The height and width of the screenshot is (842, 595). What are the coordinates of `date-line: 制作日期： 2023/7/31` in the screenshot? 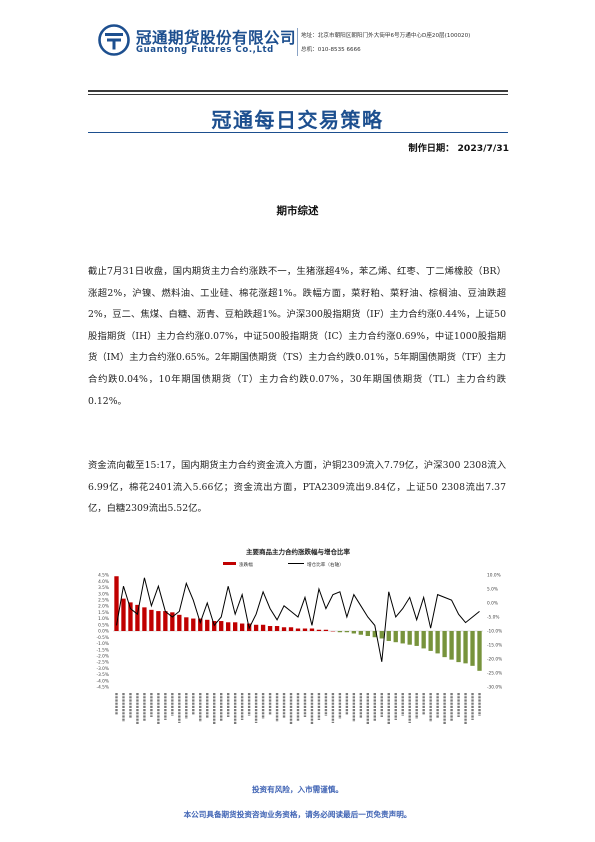 It's located at (458, 147).